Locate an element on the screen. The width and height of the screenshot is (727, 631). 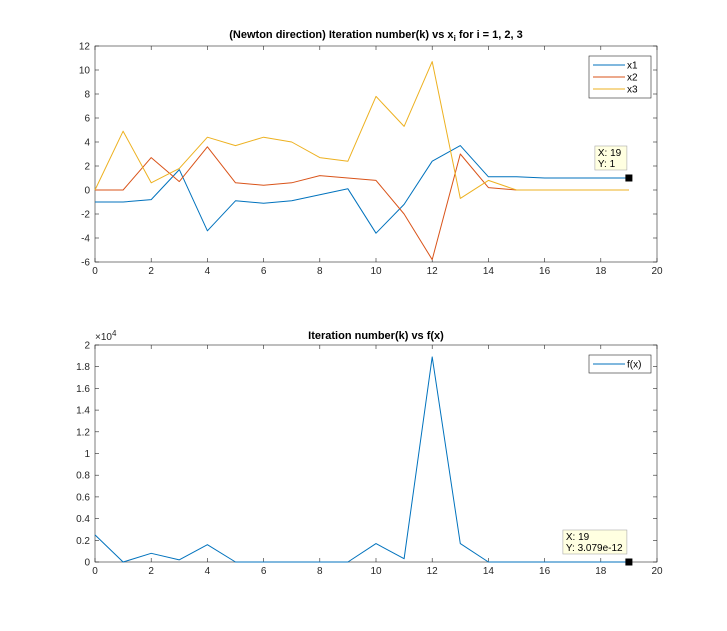
datatip: X: 19Y: 3.079e-12 is located at coordinates (597, 547).